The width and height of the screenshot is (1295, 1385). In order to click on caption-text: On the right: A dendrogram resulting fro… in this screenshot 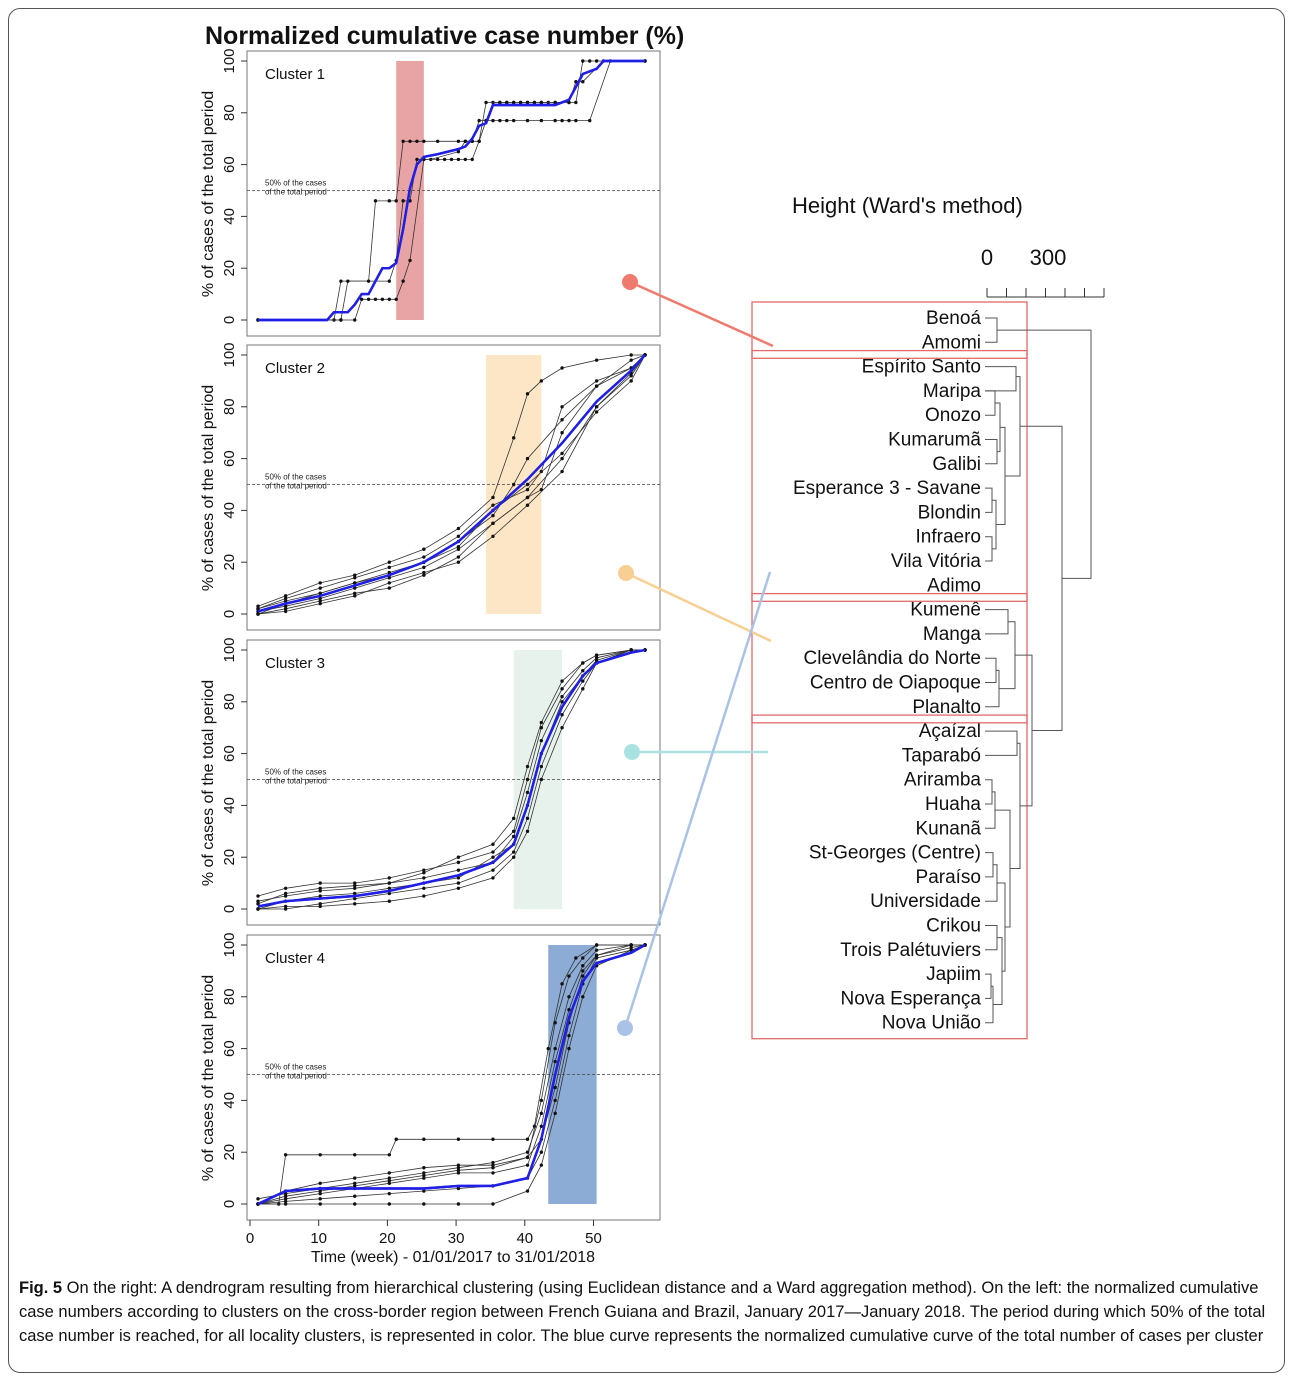, I will do `click(642, 1312)`.